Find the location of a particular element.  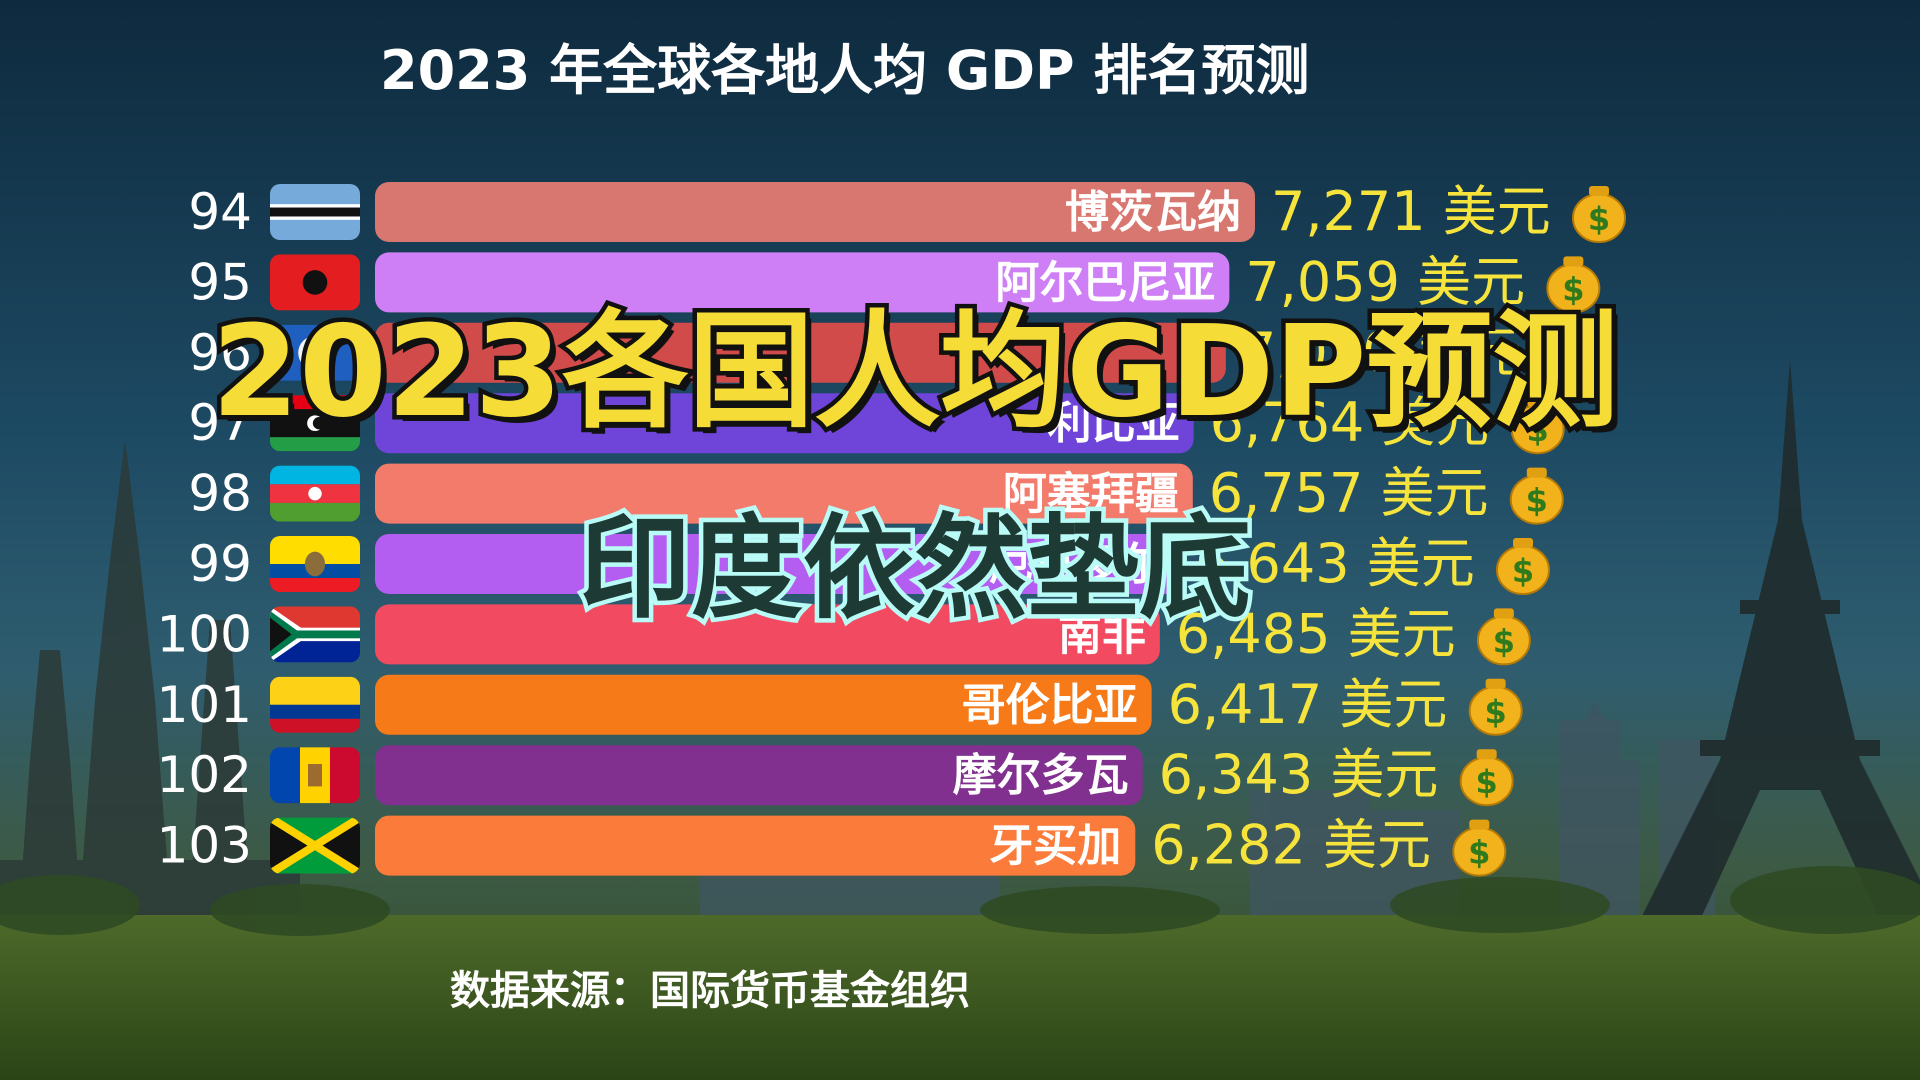

value-label: 7,271 美元 is located at coordinates (1411, 211).